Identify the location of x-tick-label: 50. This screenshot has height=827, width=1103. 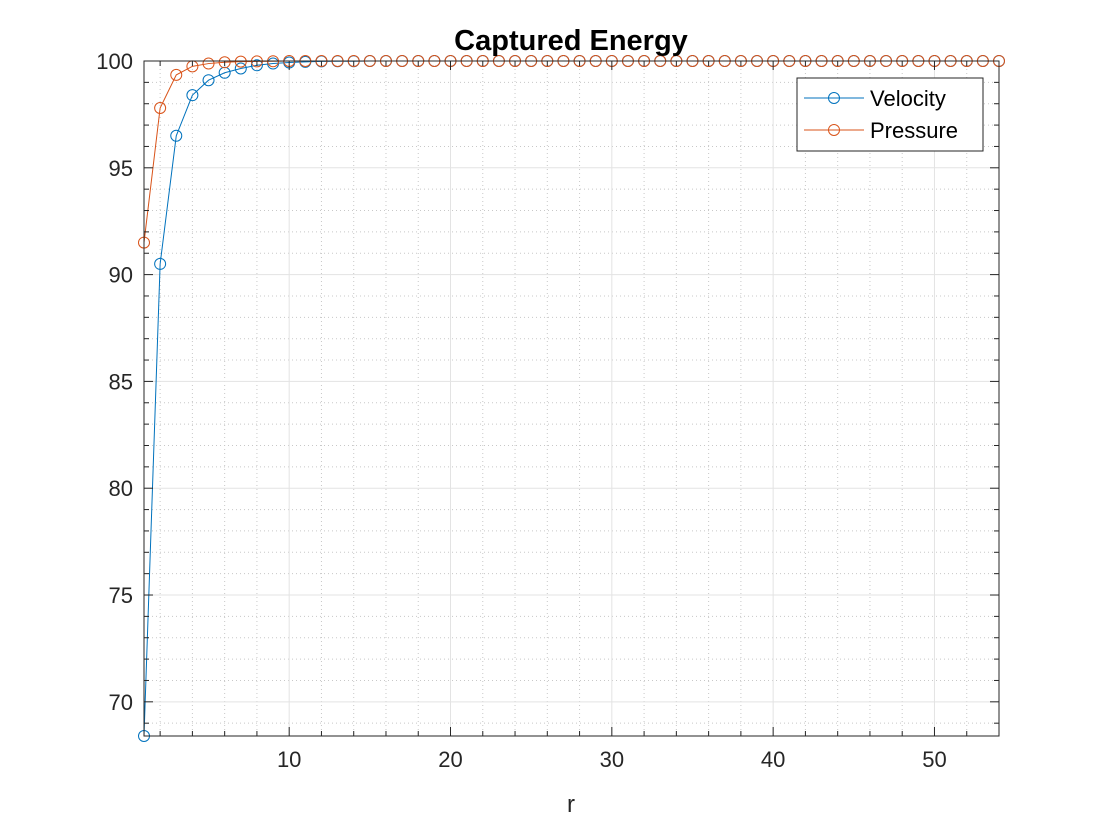
(934, 759).